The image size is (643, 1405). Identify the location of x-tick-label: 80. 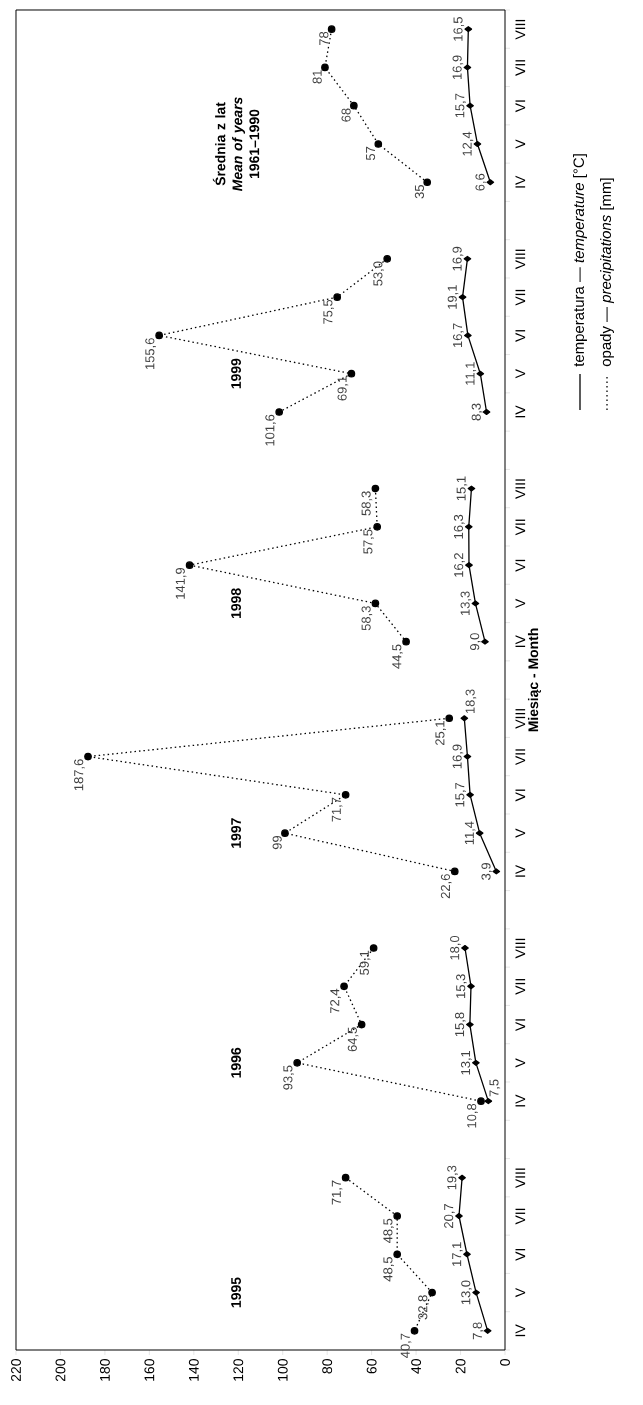
(327, 1366).